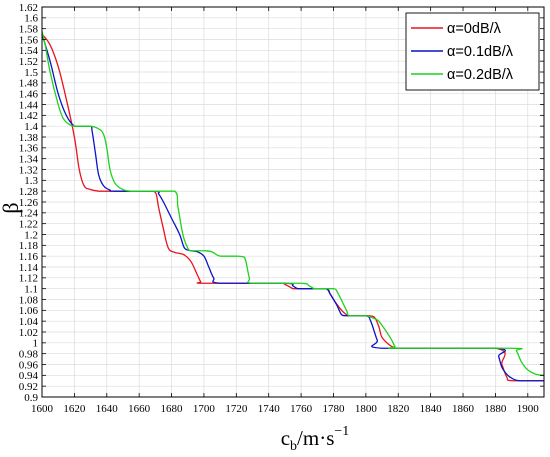 The image size is (550, 457). Describe the element at coordinates (29, 192) in the screenshot. I see `y-tick-label: 1.28` at that location.